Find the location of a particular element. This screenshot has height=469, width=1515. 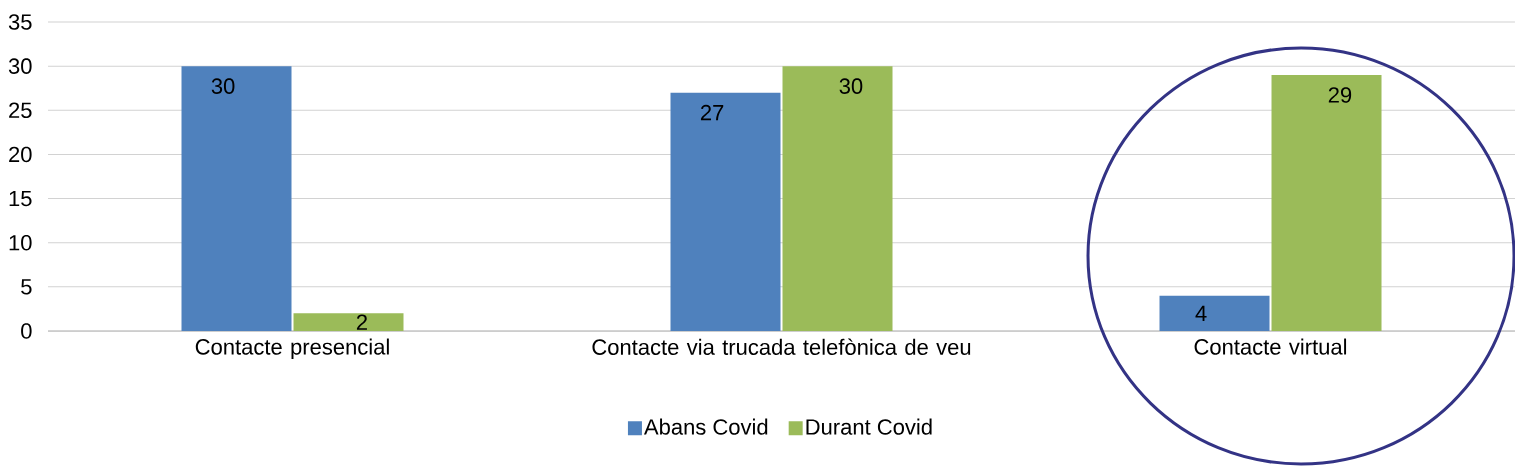

y-tick-label: 20 is located at coordinates (20, 154).